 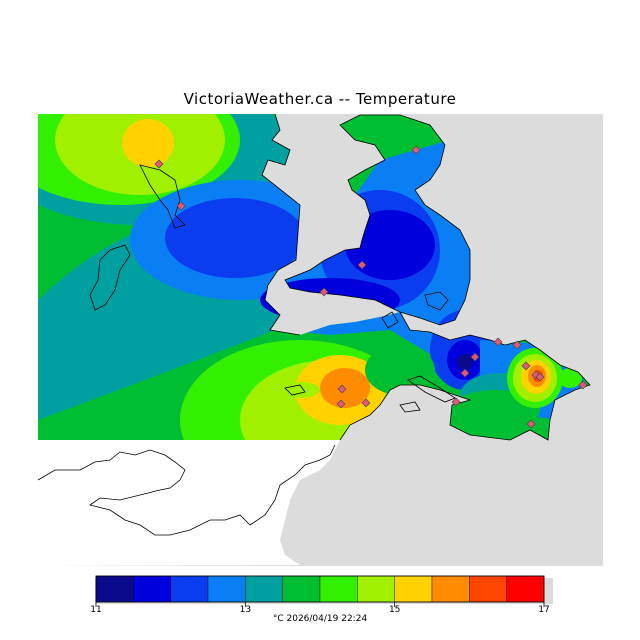 What do you see at coordinates (320, 608) in the screenshot?
I see `legend-ticks: 11 13 15 17` at bounding box center [320, 608].